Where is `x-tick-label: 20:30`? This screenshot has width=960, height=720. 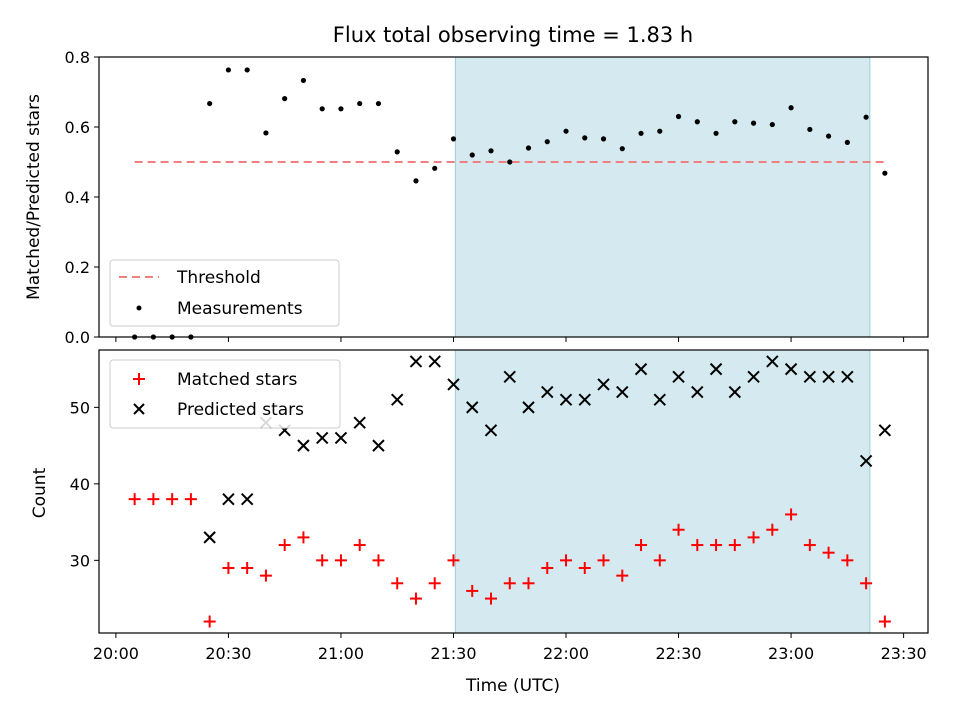
x-tick-label: 20:30 is located at coordinates (228, 653).